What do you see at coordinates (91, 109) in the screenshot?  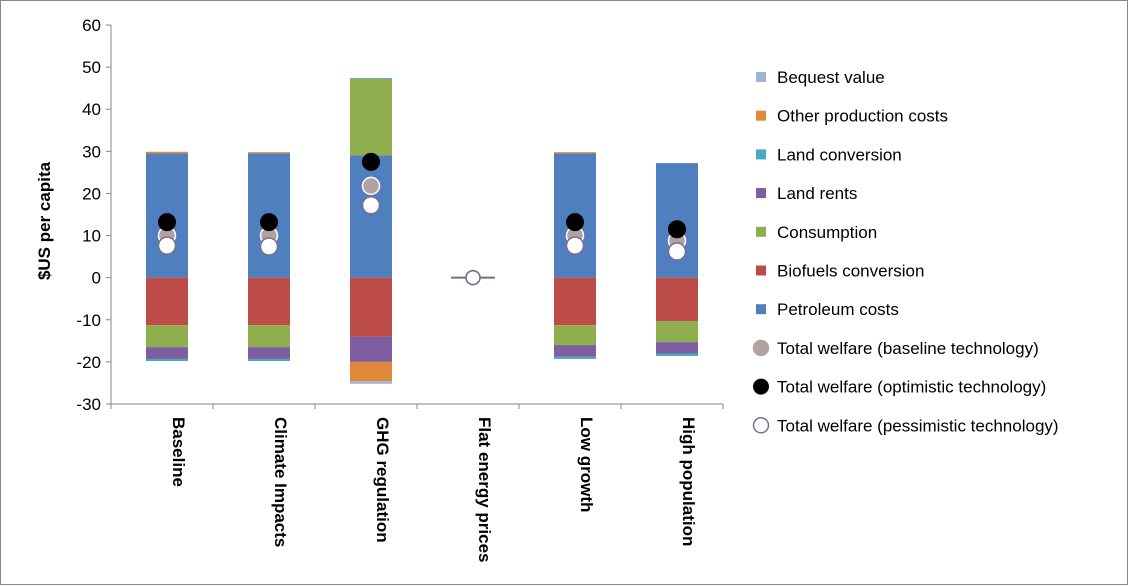 I see `y-tick-label: 40` at bounding box center [91, 109].